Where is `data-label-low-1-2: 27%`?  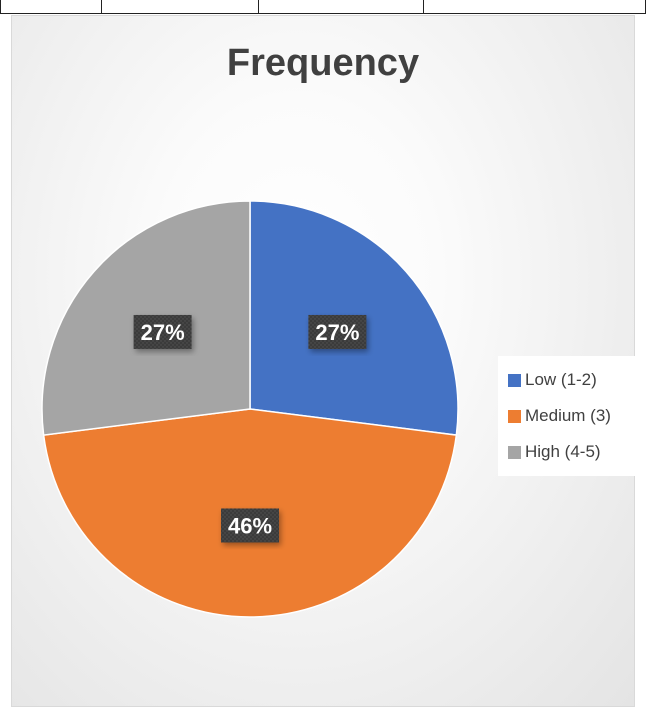 data-label-low-1-2: 27% is located at coordinates (337, 331).